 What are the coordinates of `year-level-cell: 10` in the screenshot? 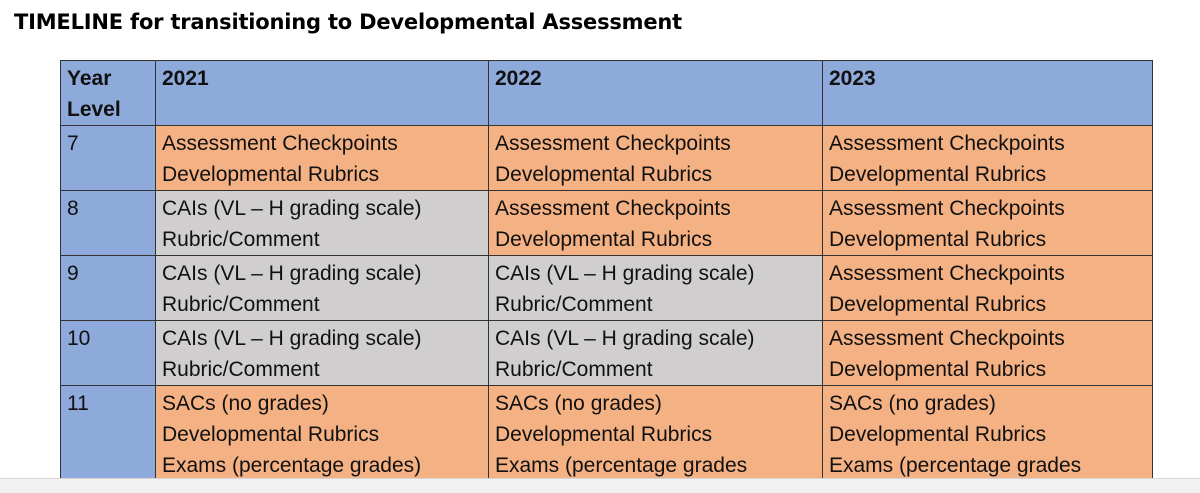 It's located at (108, 353).